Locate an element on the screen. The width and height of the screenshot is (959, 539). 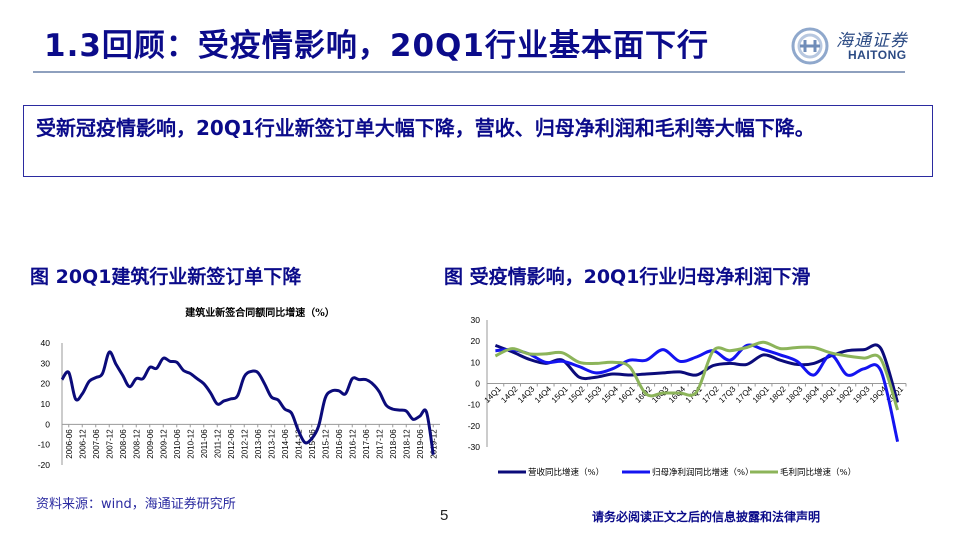
x-tick-label: 2010-06 is located at coordinates (177, 444).